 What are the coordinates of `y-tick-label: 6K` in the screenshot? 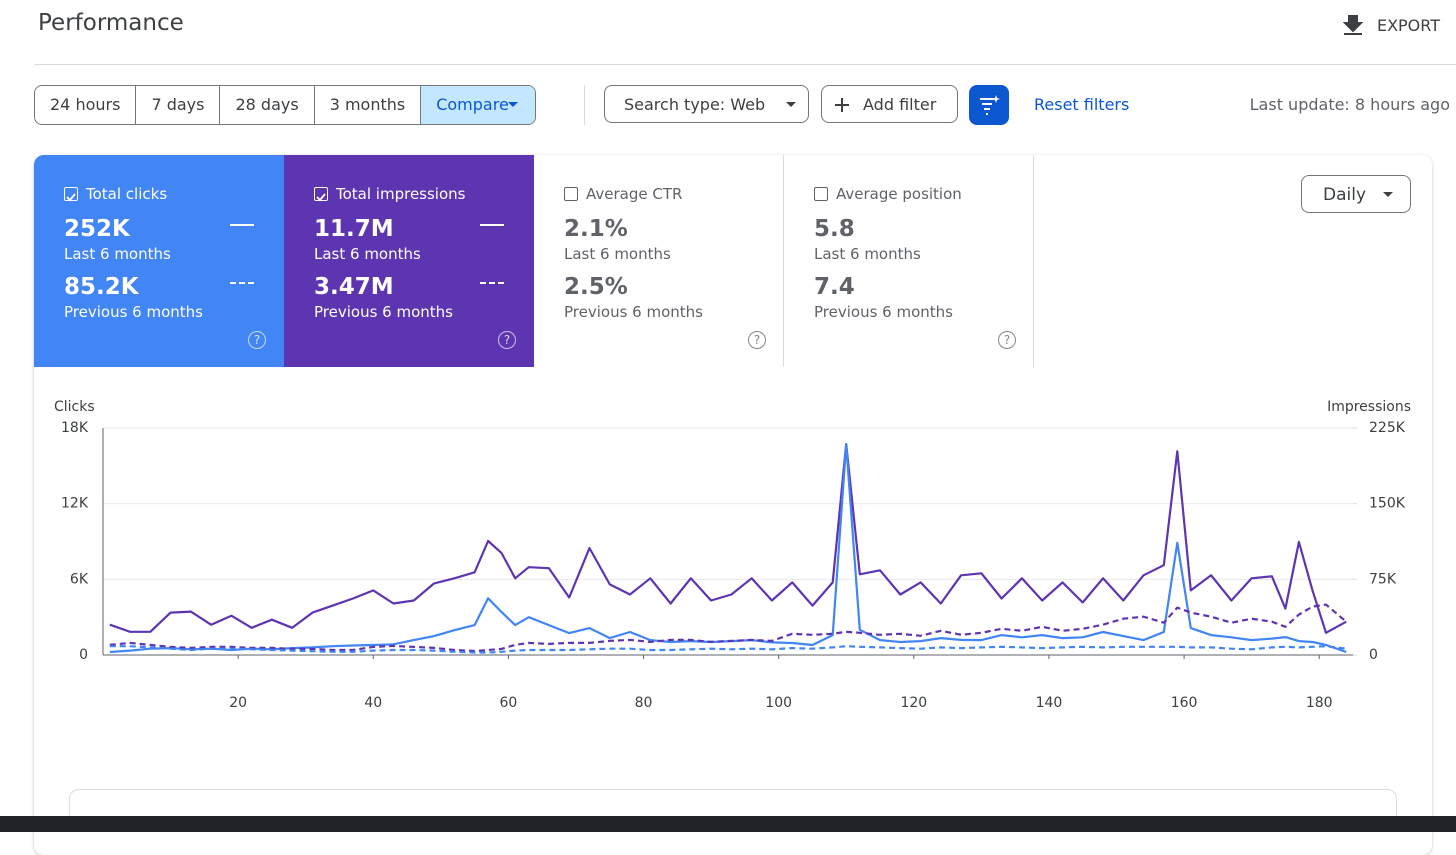 It's located at (79, 579).